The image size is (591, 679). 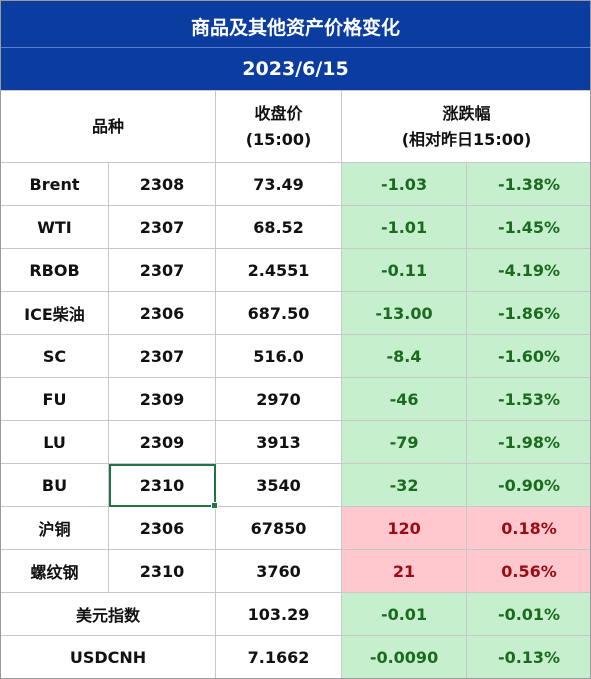 What do you see at coordinates (279, 184) in the screenshot?
I see `cell-close: 73.49` at bounding box center [279, 184].